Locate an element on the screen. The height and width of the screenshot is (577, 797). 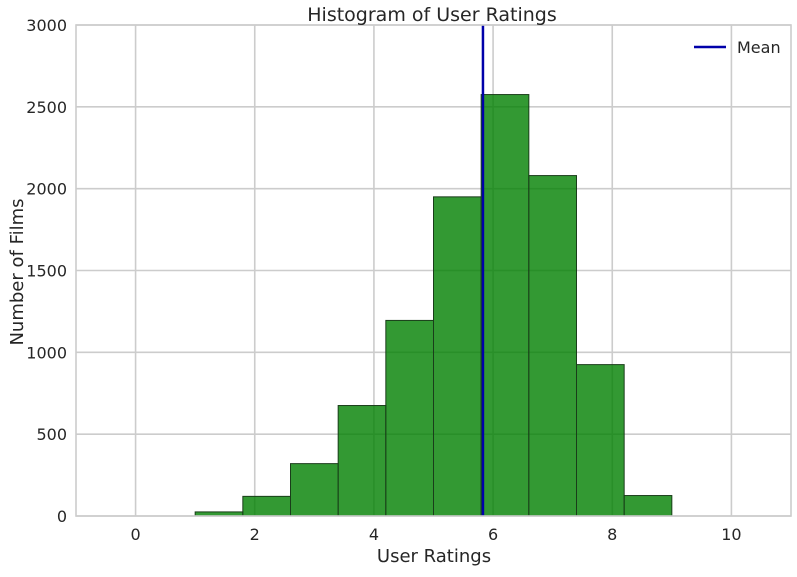
x-tick-label: 10 is located at coordinates (731, 534).